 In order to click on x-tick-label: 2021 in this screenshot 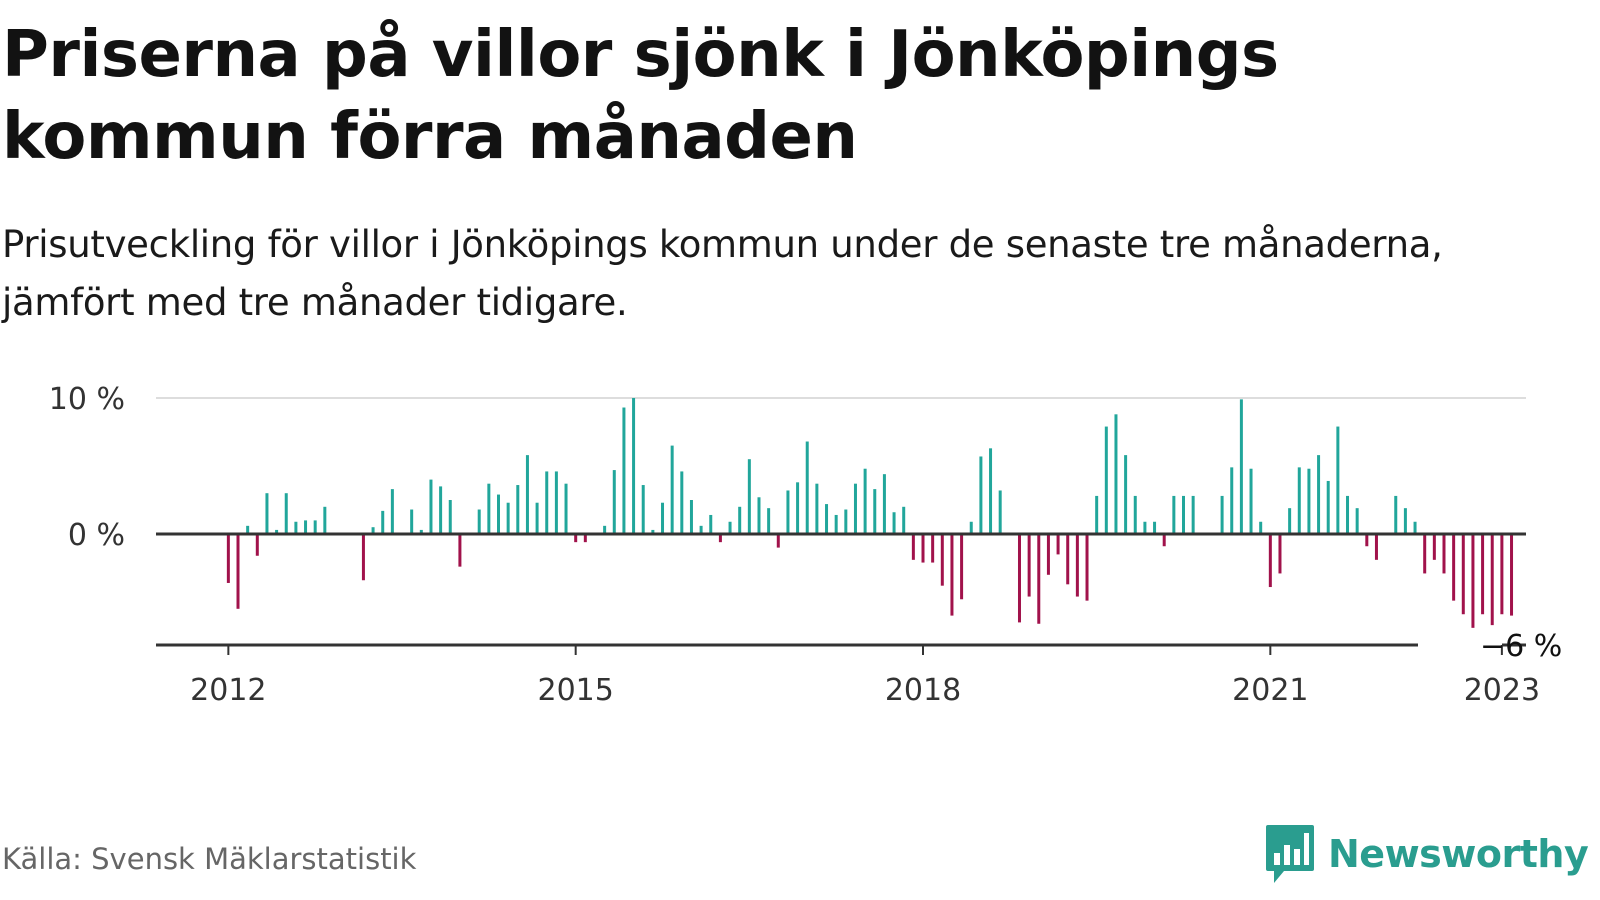, I will do `click(1270, 690)`.